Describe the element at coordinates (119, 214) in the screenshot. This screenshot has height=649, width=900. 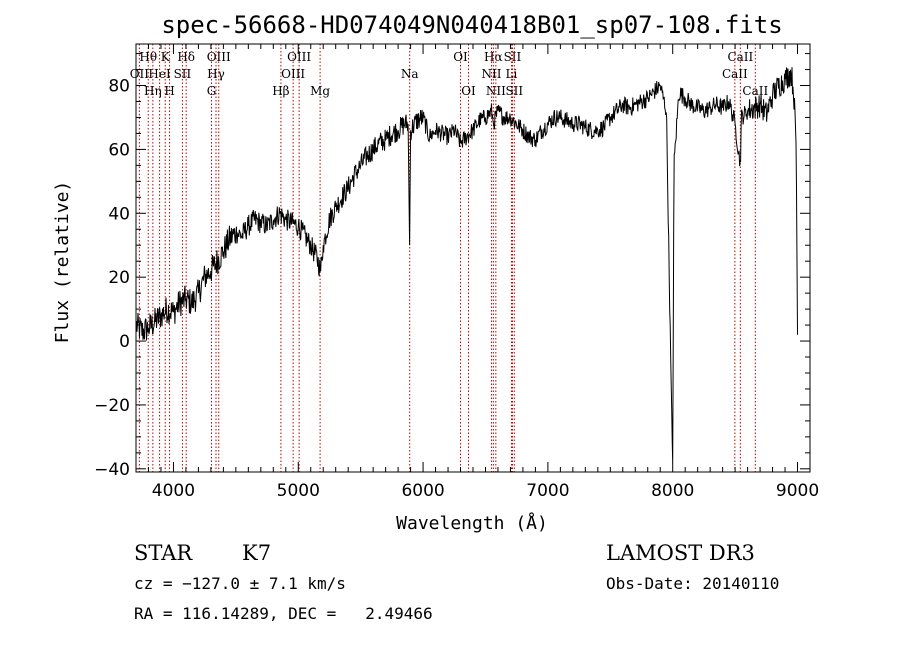
I see `y-tick-label: 40` at that location.